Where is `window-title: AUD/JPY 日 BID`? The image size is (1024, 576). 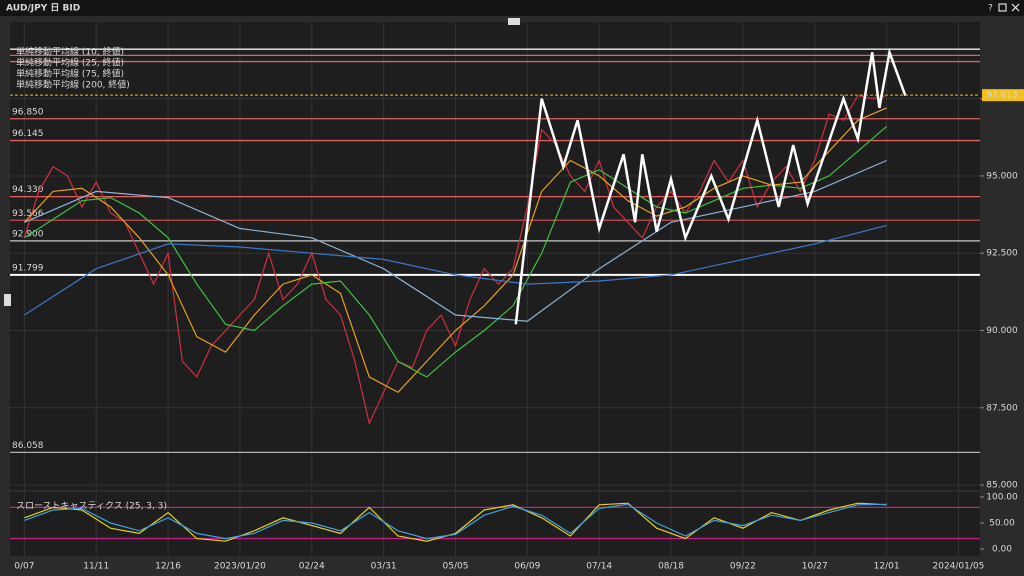
window-title: AUD/JPY 日 BID is located at coordinates (43, 8).